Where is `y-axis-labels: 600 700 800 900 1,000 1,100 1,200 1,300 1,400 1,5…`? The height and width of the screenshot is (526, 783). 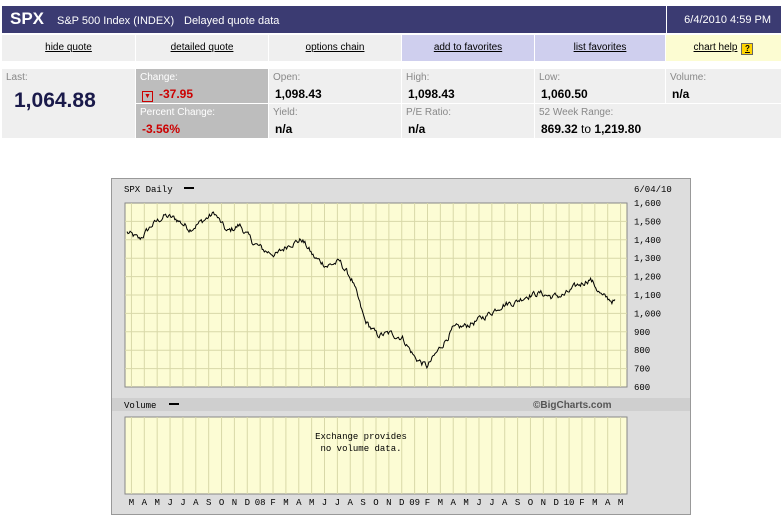
y-axis-labels: 600 700 800 900 1,000 1,100 1,200 1,300 1,400 1,5… is located at coordinates (647, 296).